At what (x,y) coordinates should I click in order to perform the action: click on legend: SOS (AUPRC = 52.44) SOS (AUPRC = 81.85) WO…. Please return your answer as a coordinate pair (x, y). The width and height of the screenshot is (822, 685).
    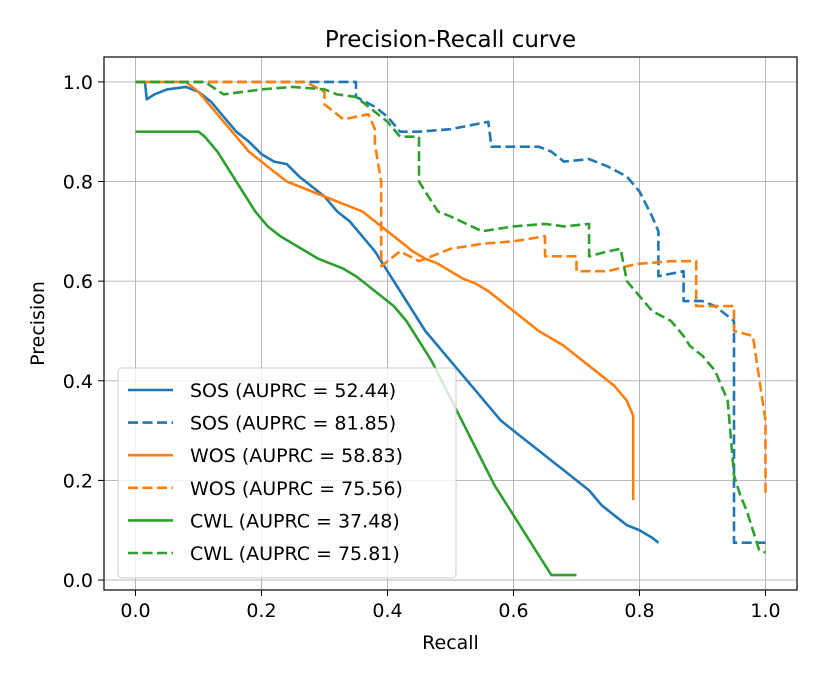
    Looking at the image, I should click on (287, 473).